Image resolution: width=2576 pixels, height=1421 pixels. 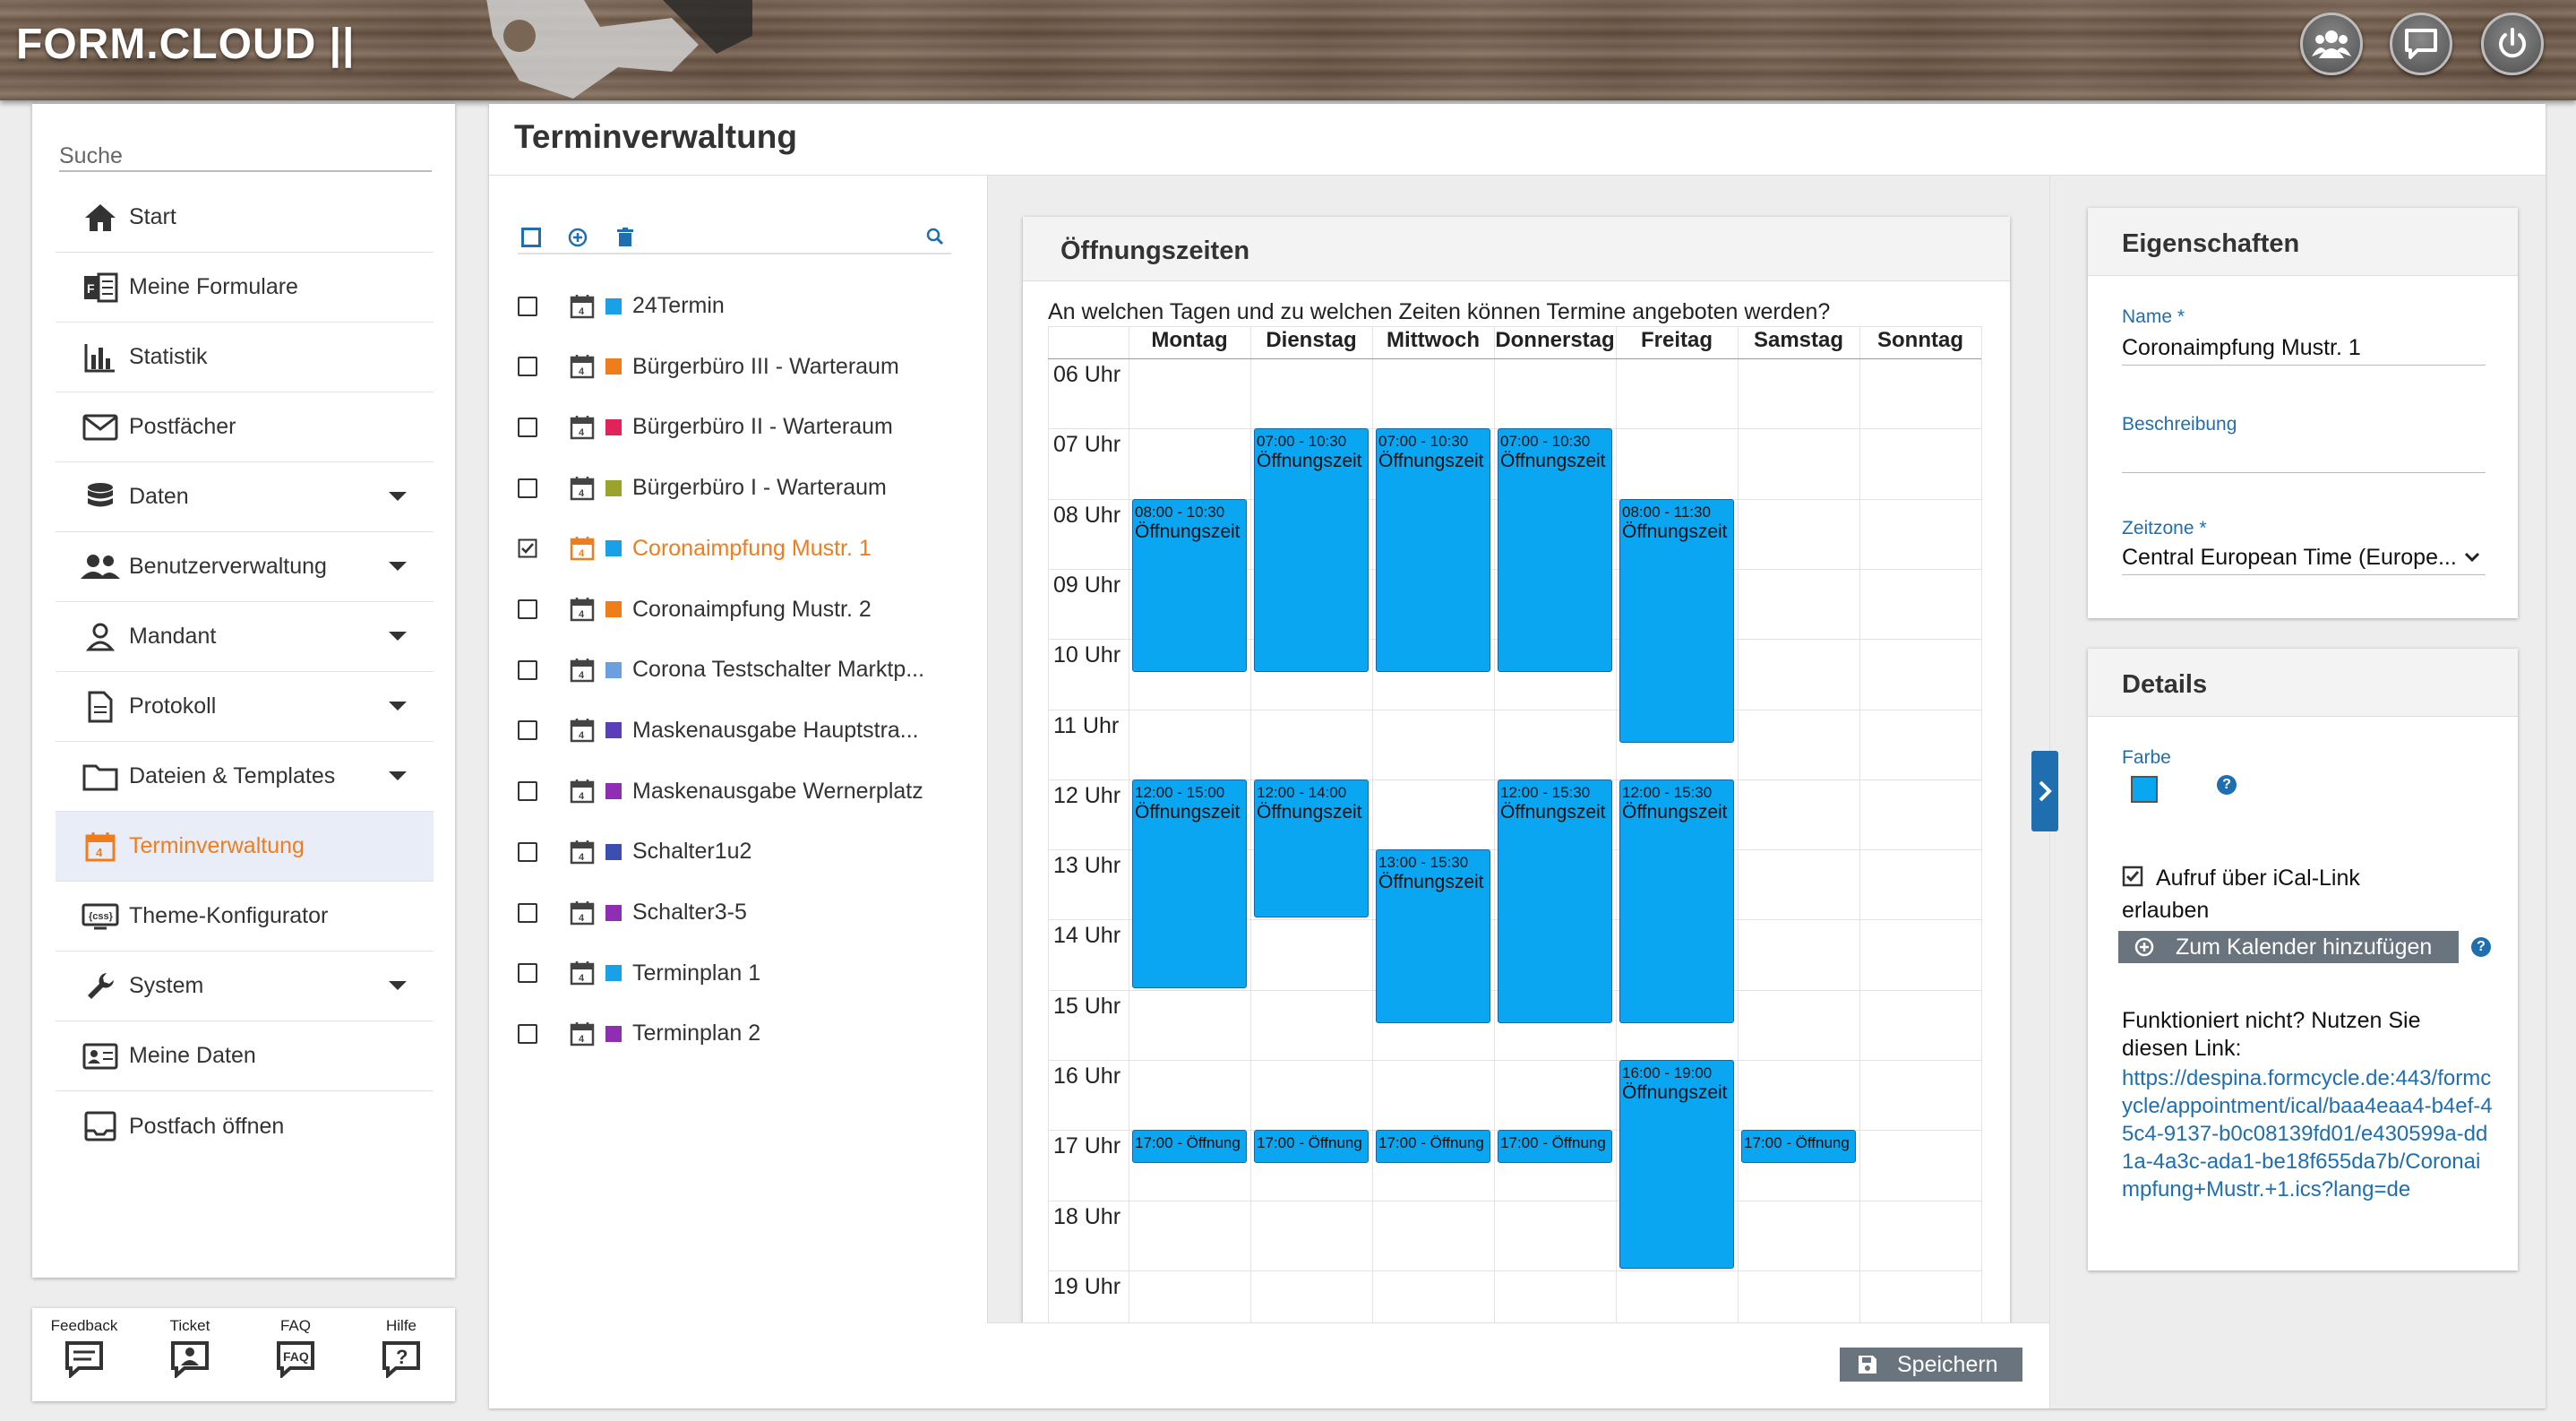 I want to click on day-header: Montag, so click(x=1189, y=340).